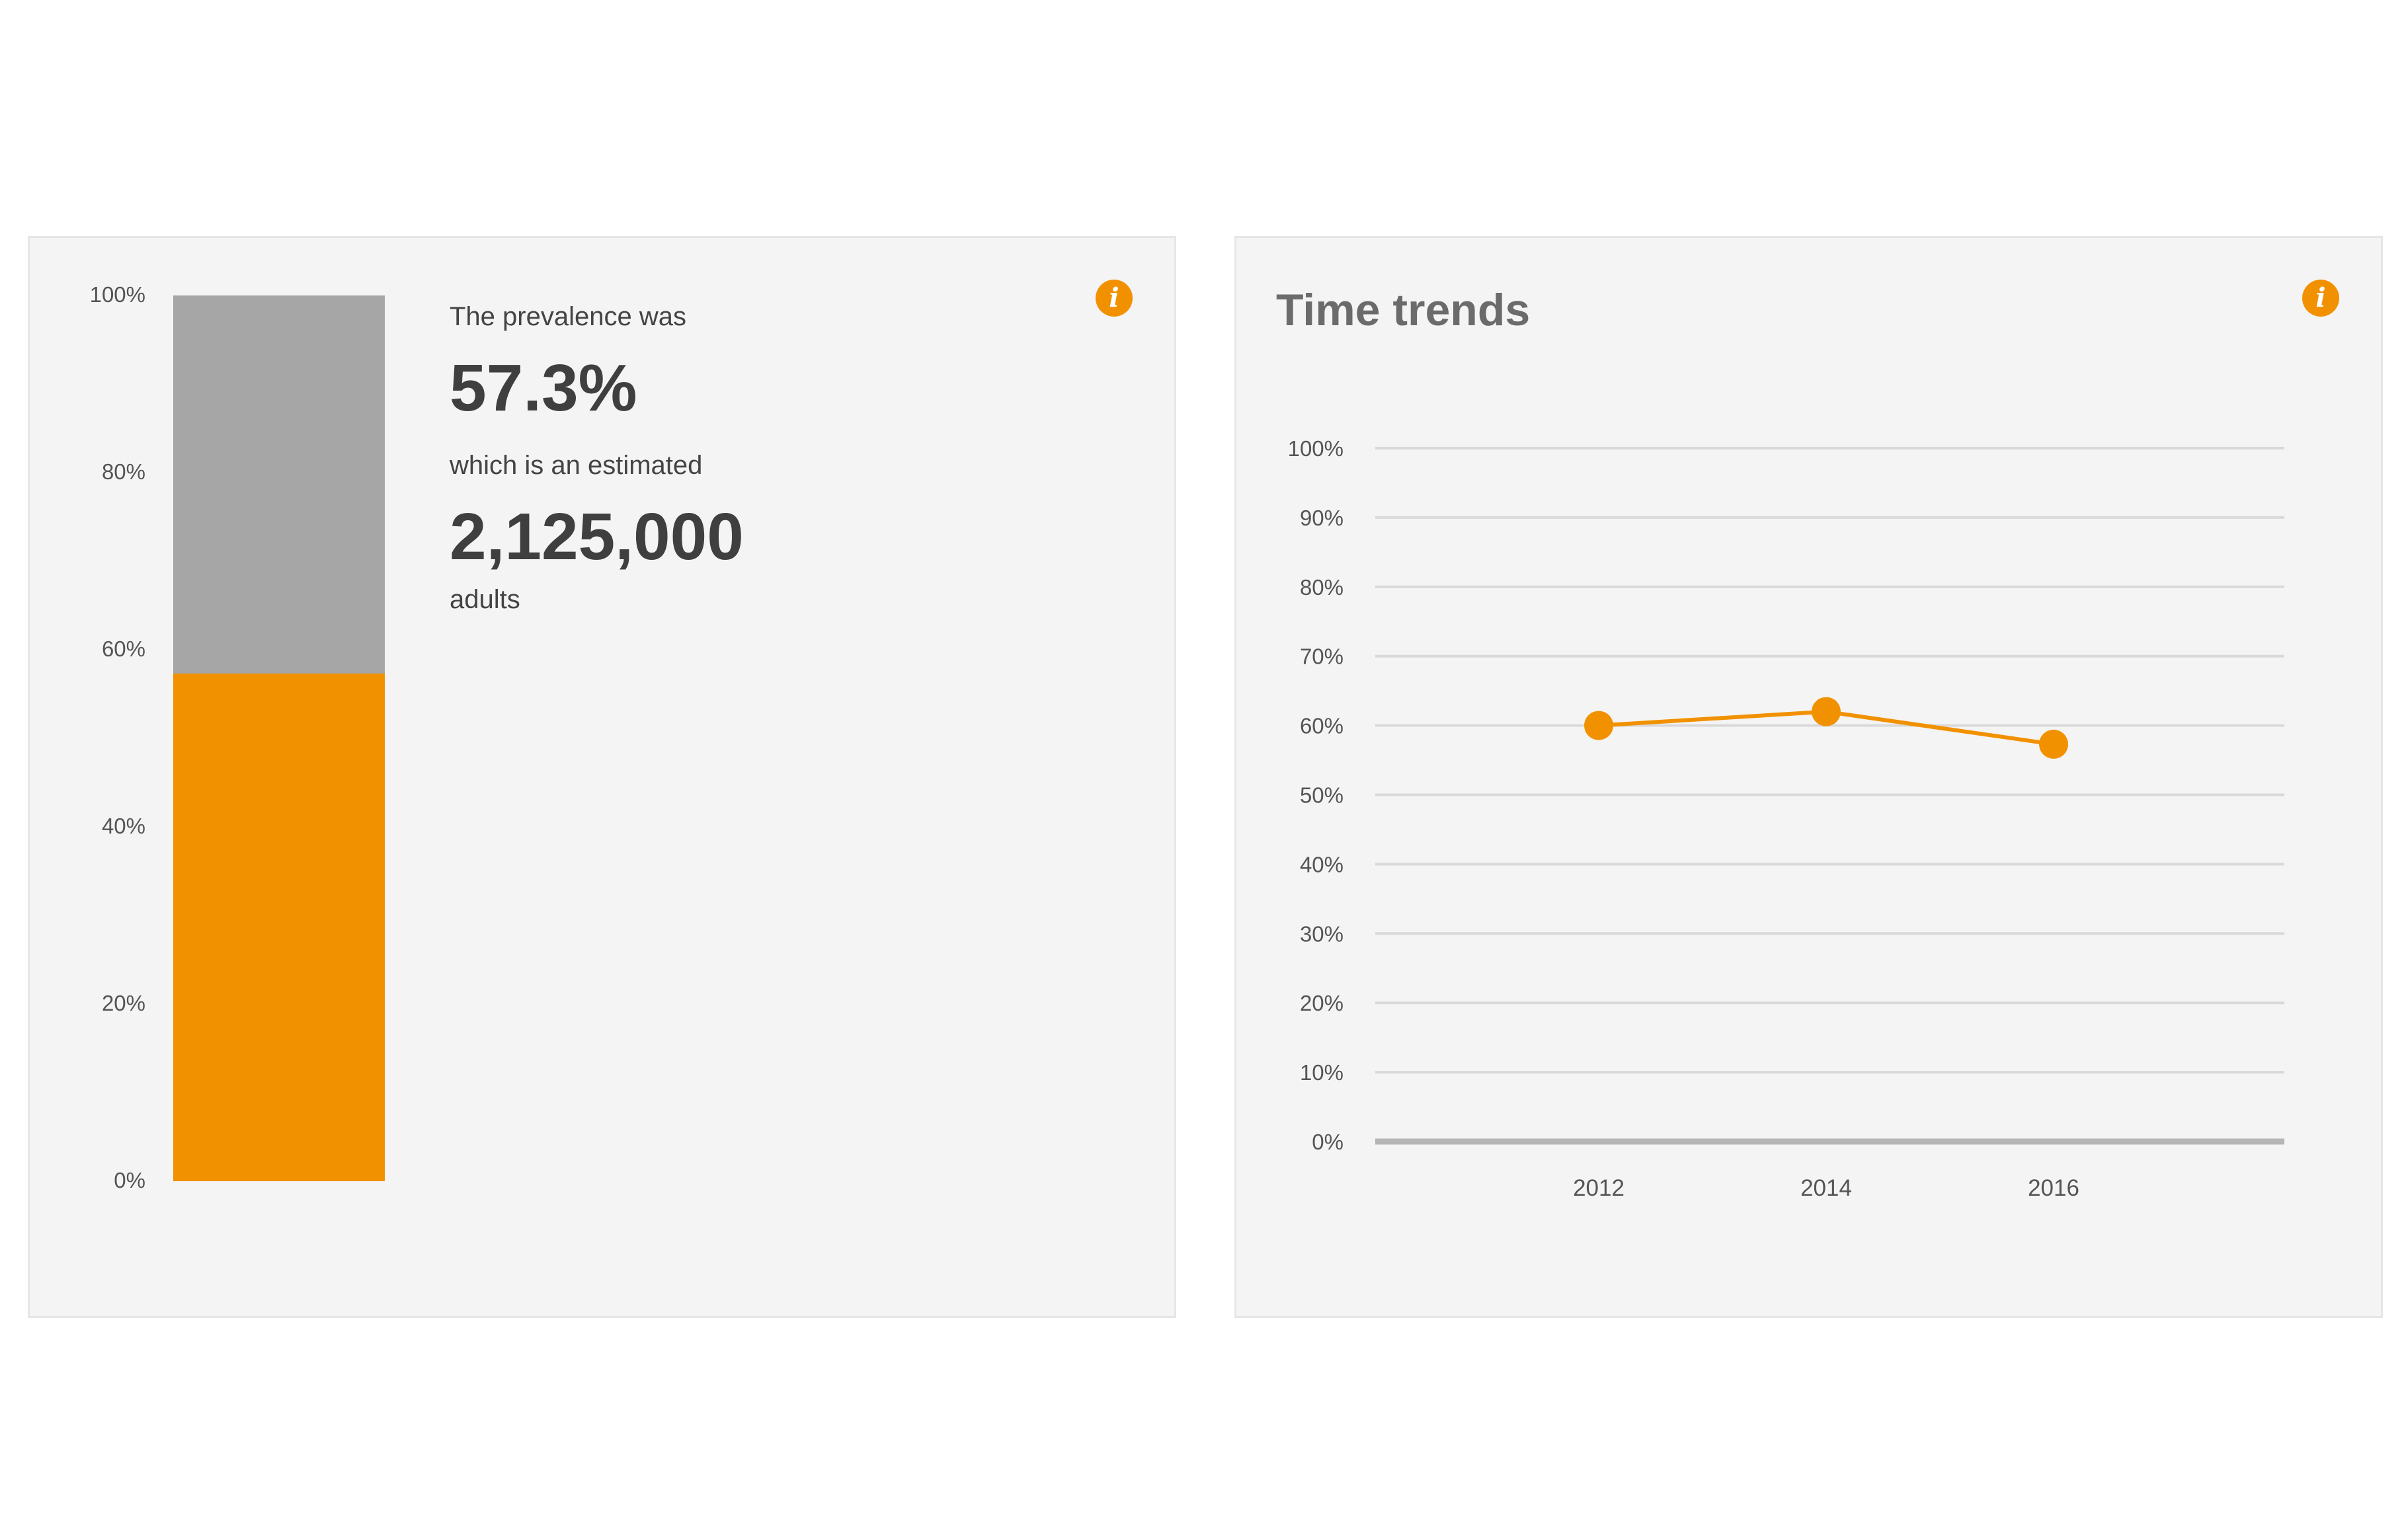  What do you see at coordinates (1322, 656) in the screenshot?
I see `y-tick-label: 70%` at bounding box center [1322, 656].